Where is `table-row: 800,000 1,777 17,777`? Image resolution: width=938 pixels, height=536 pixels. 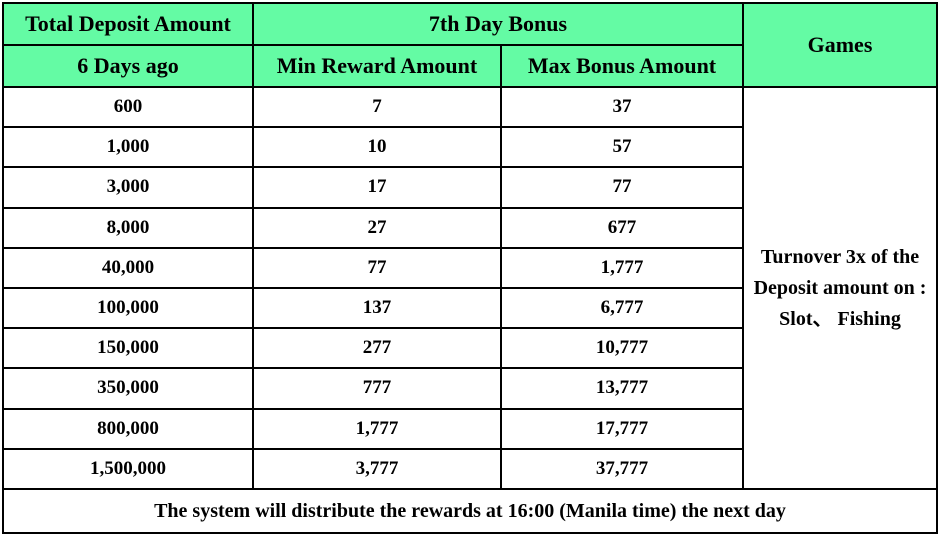 table-row: 800,000 1,777 17,777 is located at coordinates (469, 428).